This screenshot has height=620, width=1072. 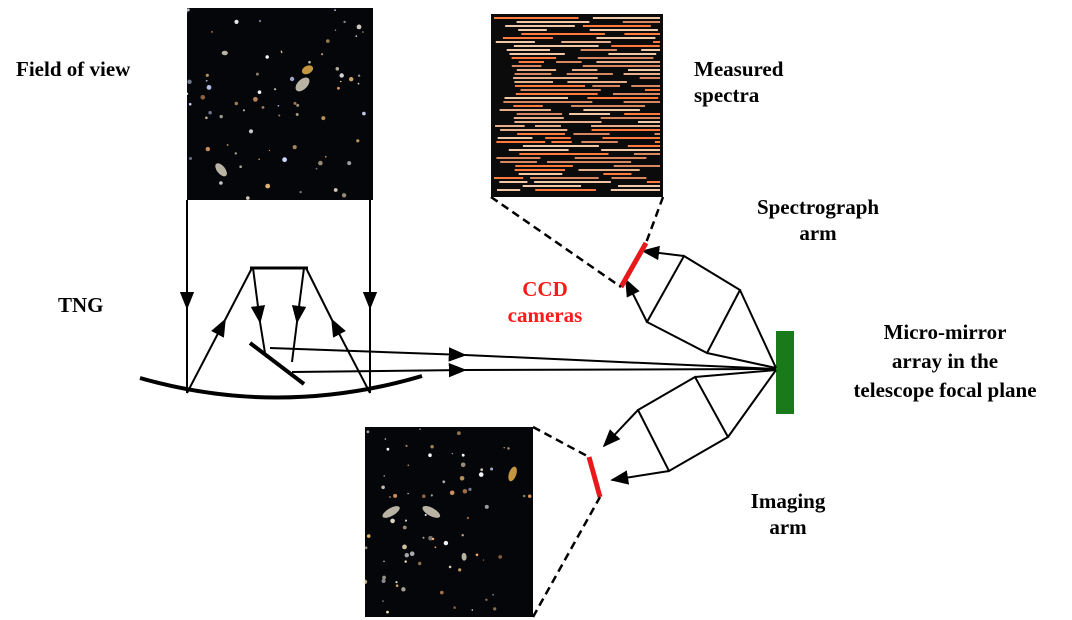 I want to click on measured-spectra-line2: spectra, so click(x=727, y=95).